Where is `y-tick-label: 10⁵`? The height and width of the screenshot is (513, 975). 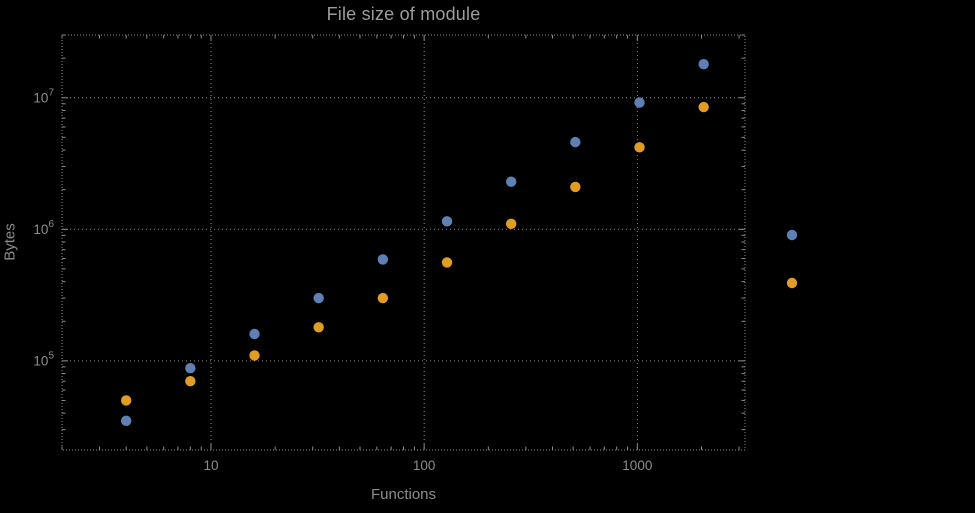
y-tick-label: 10⁵ is located at coordinates (43, 359).